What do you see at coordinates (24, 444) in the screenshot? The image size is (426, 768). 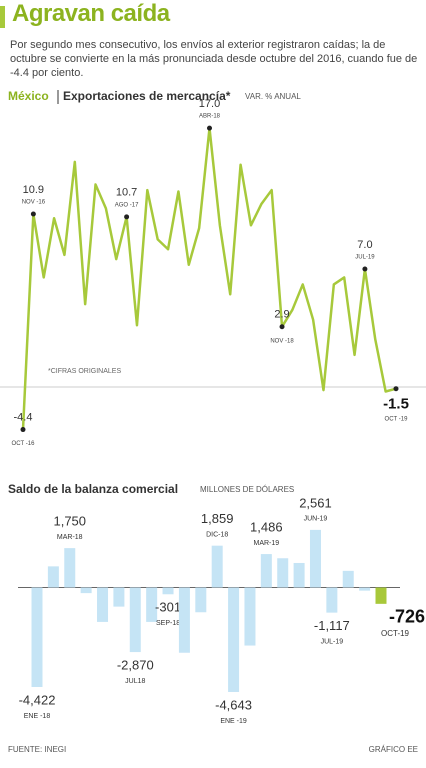 I see `category-label: OCT -16` at bounding box center [24, 444].